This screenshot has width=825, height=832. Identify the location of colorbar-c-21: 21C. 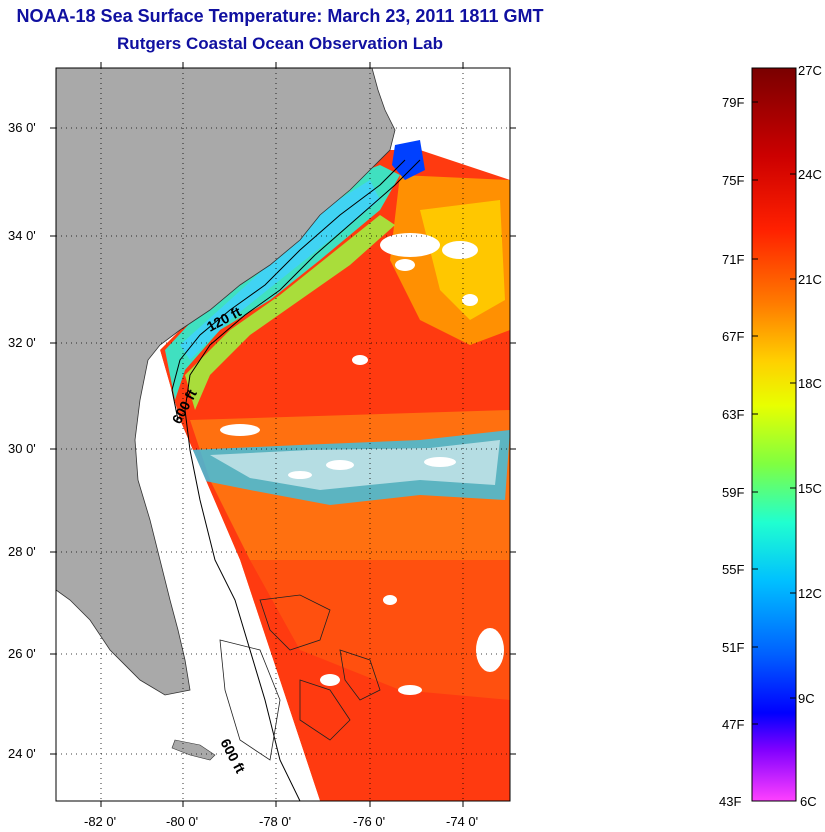
(810, 279).